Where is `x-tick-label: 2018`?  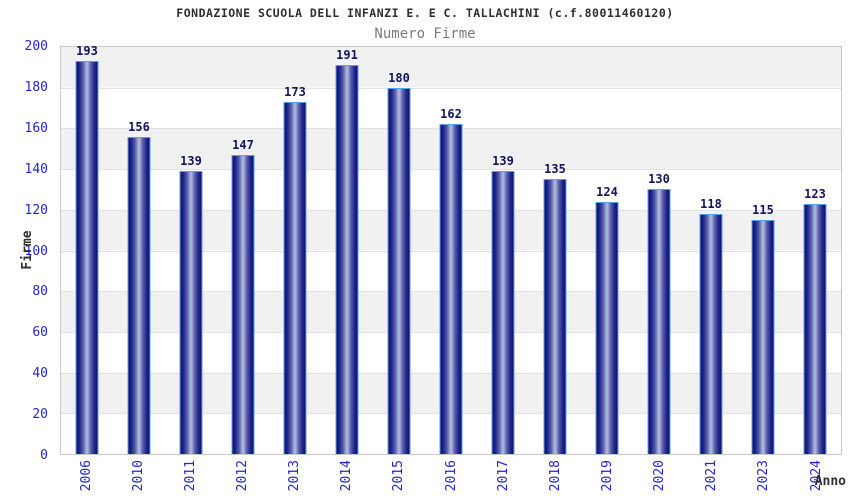
x-tick-label: 2018 is located at coordinates (555, 476).